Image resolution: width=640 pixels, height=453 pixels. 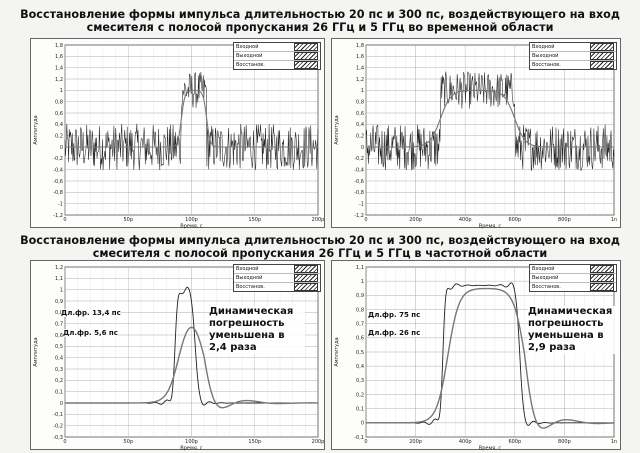 I want to click on x-tick-label: 150p, so click(x=254, y=442).